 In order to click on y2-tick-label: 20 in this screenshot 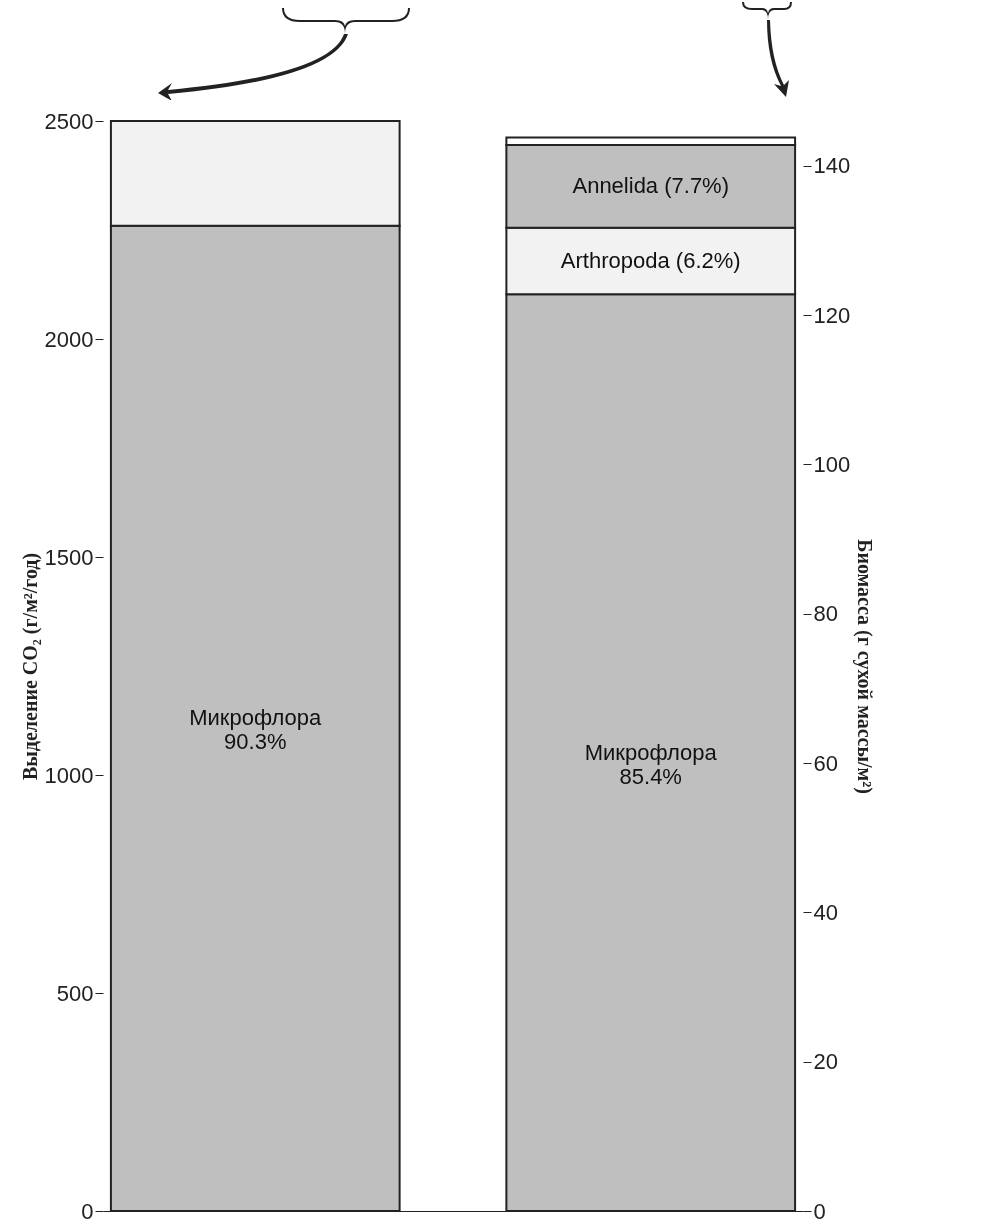, I will do `click(825, 1062)`.